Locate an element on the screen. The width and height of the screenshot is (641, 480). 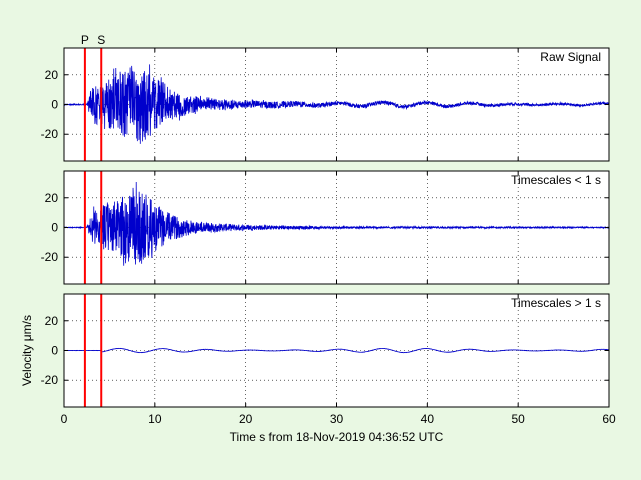
panel-title: Raw Signal is located at coordinates (570, 57).